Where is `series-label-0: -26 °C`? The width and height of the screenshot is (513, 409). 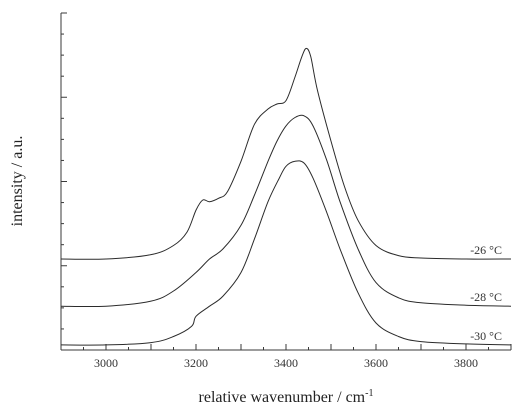
series-label-0: -26 °C is located at coordinates (486, 250).